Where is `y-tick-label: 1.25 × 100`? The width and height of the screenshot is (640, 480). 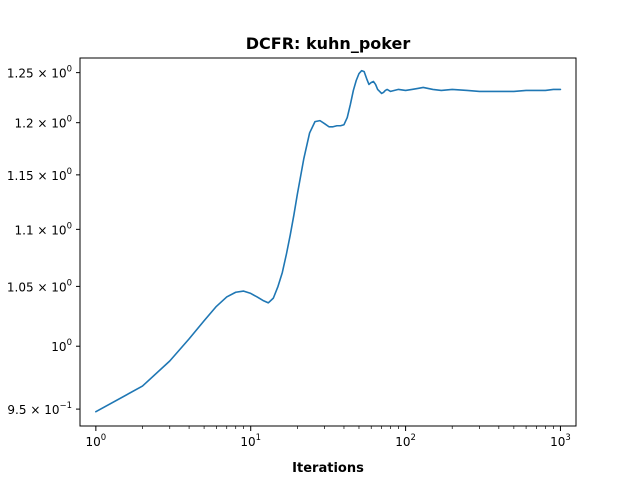 y-tick-label: 1.25 × 100 is located at coordinates (39, 73).